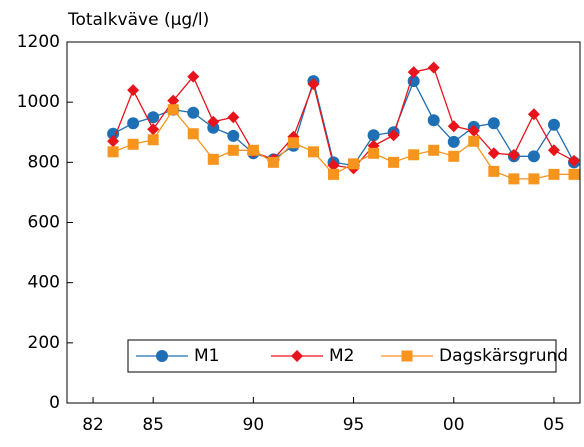 The image size is (584, 447). What do you see at coordinates (254, 425) in the screenshot?
I see `x-tick-label: 90` at bounding box center [254, 425].